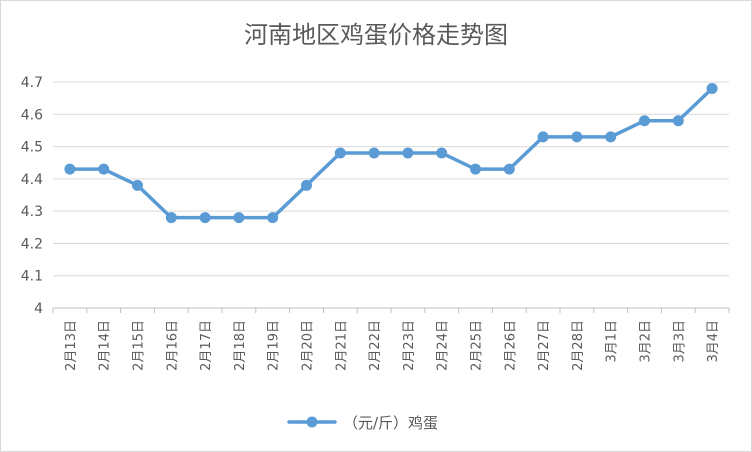  I want to click on x-tick-label: 2月20日, so click(308, 345).